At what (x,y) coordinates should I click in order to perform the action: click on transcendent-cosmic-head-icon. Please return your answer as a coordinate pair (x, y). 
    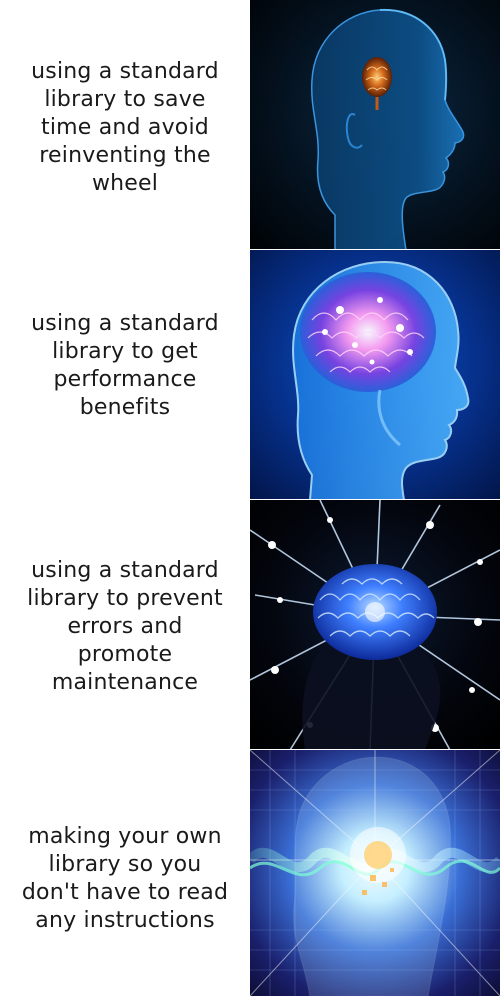
    Looking at the image, I should click on (375, 873).